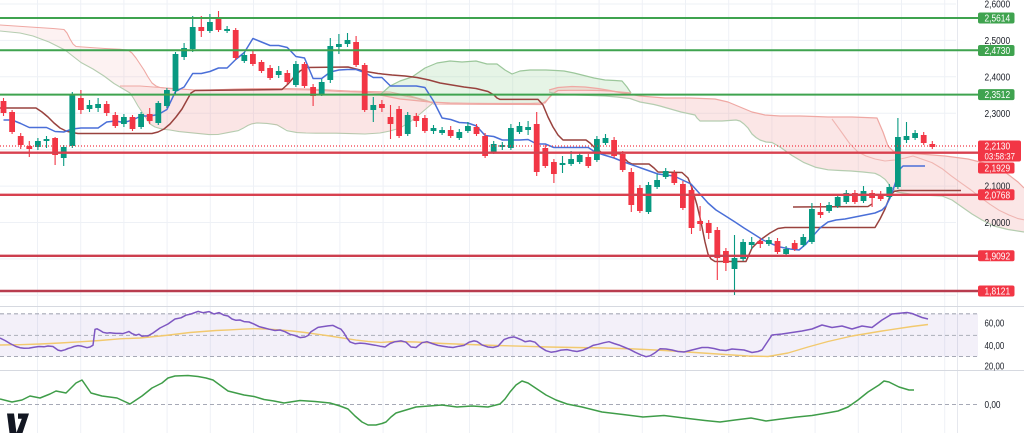  Describe the element at coordinates (998, 292) in the screenshot. I see `svg-text: 1,8121` at that location.